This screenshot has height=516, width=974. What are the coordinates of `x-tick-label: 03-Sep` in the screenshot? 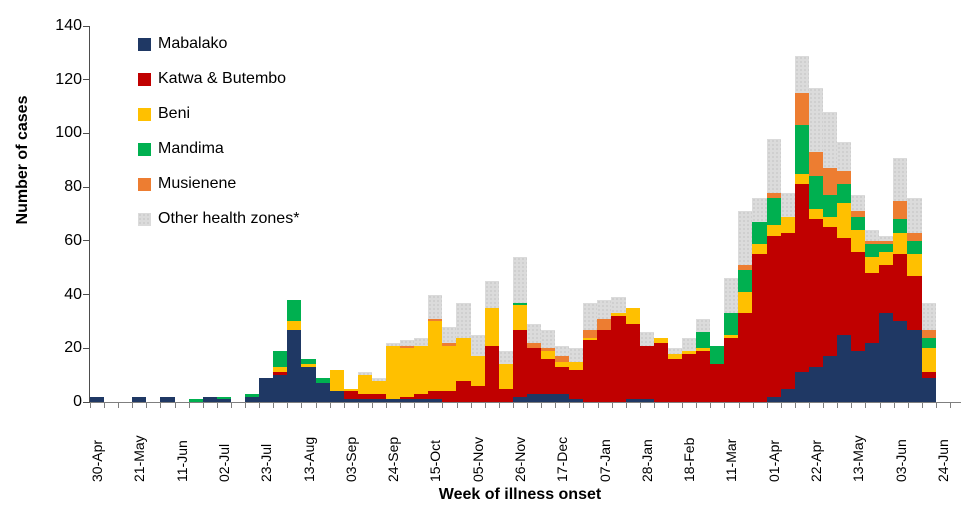 It's located at (350, 459).